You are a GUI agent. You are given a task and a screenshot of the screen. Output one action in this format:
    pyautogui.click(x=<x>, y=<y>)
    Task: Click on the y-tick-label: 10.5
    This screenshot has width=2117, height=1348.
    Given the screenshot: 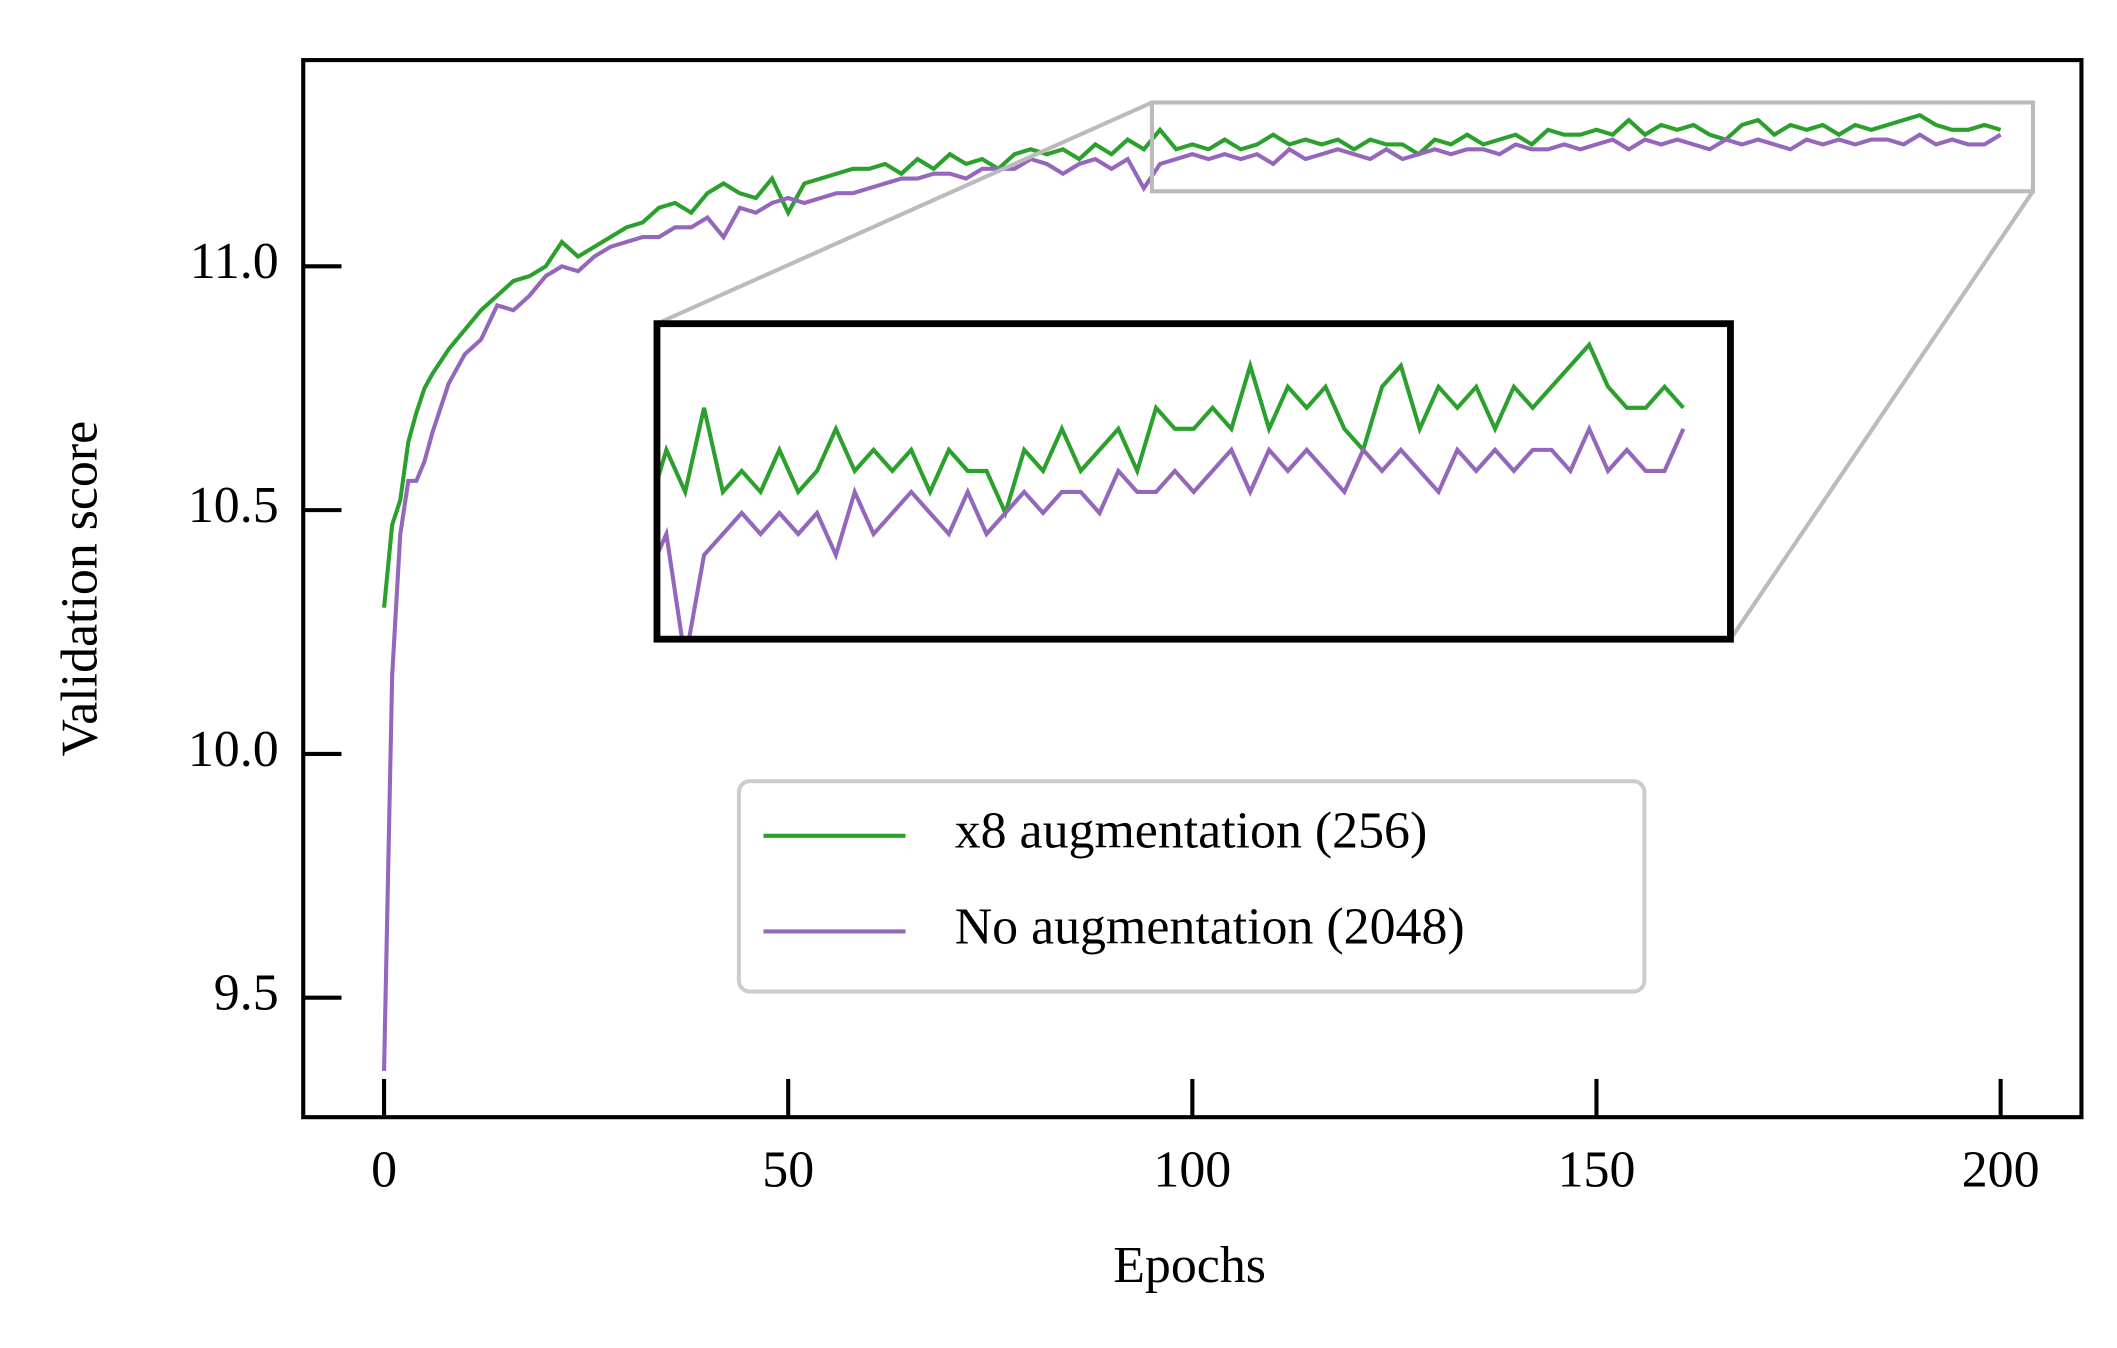 What is the action you would take?
    pyautogui.click(x=233, y=505)
    